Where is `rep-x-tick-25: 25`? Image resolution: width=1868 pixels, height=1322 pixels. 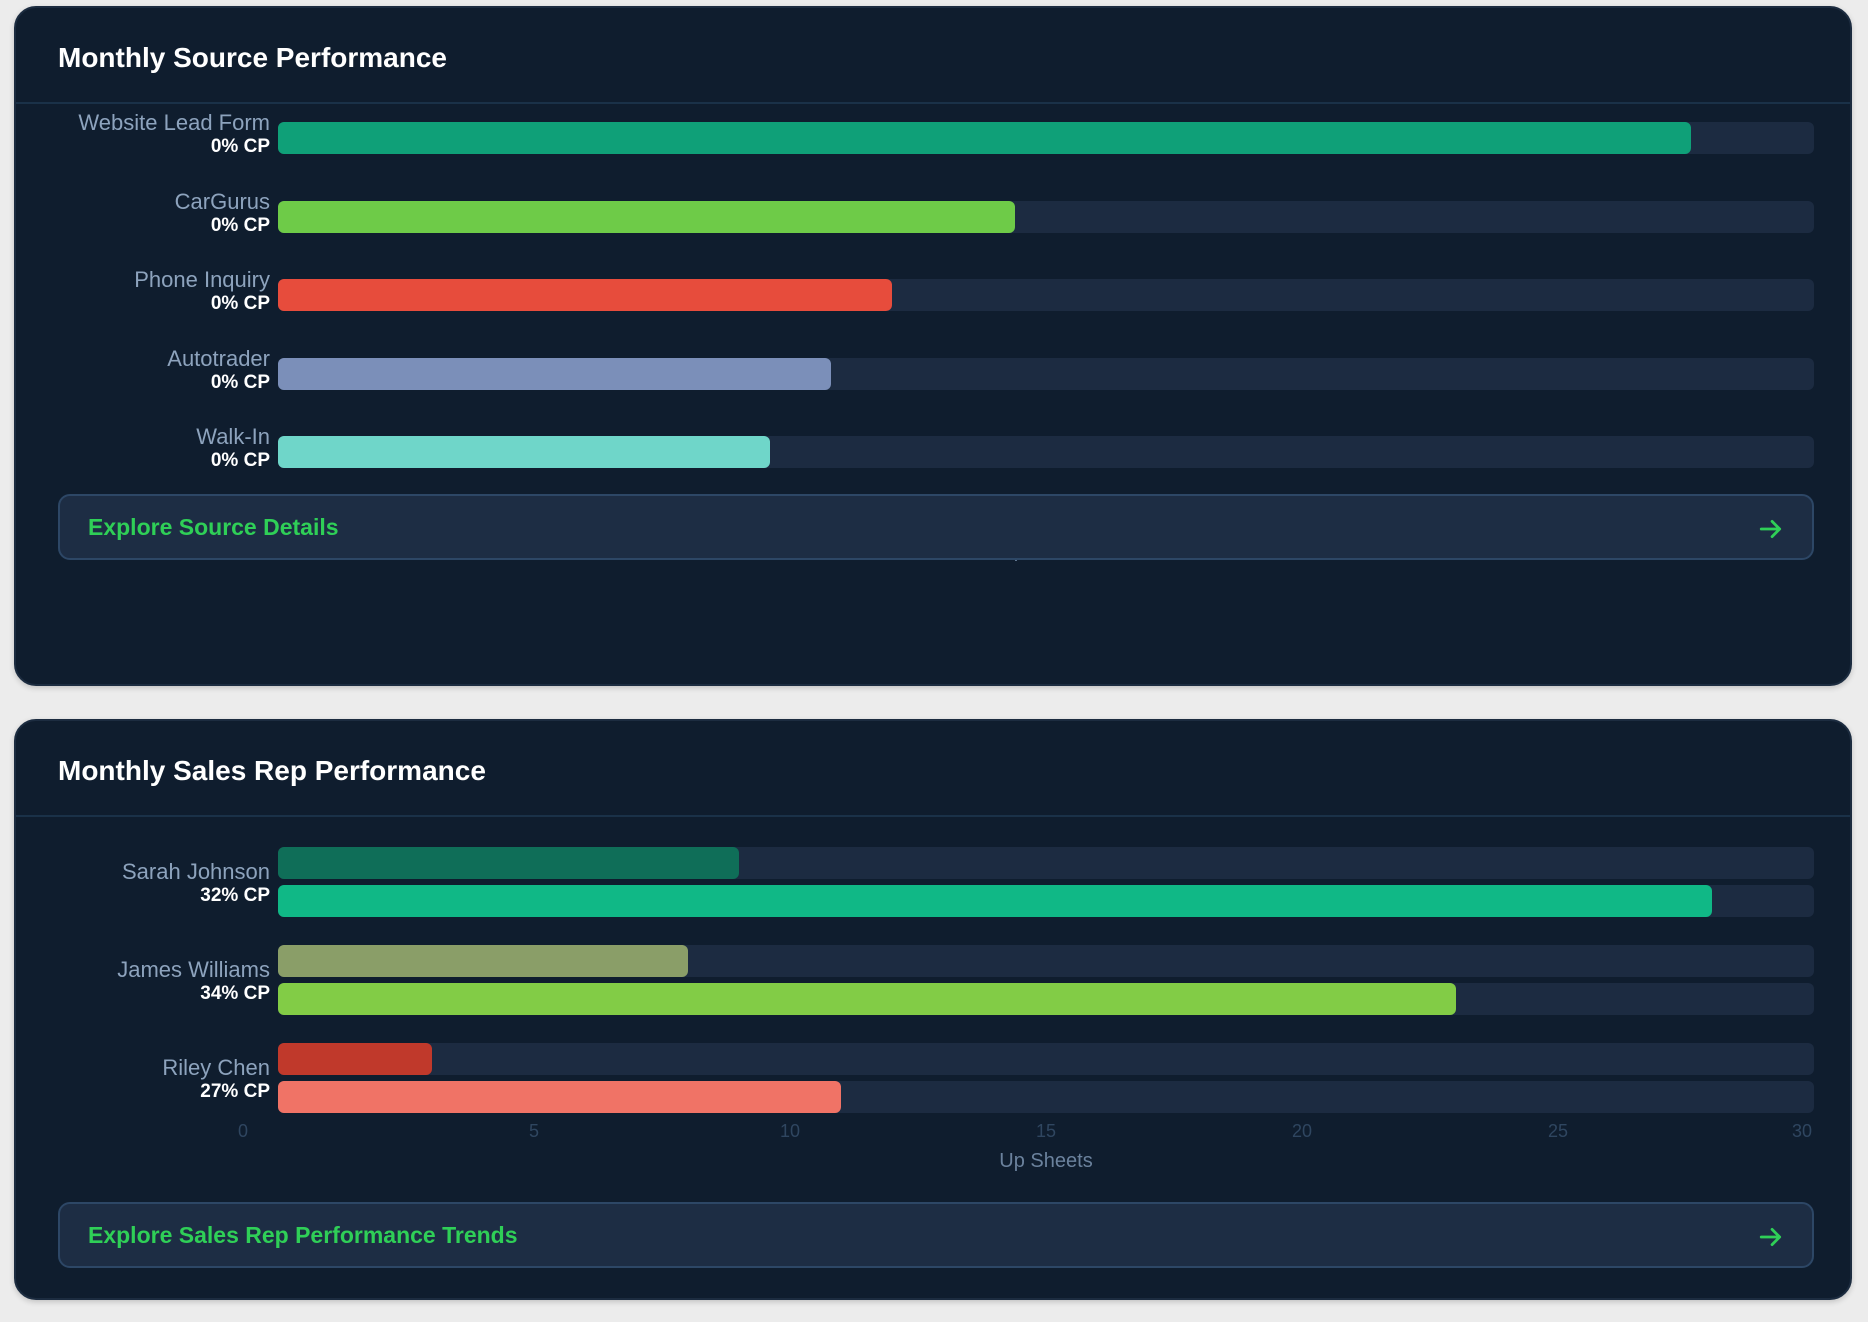
rep-x-tick-25: 25 is located at coordinates (1558, 1131).